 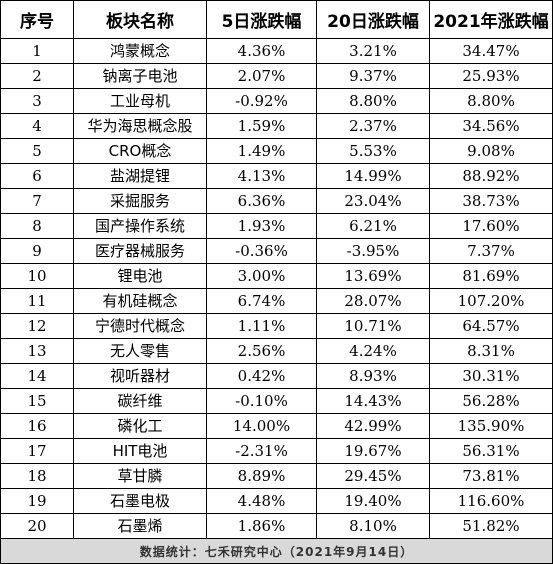 I want to click on table-row: 3 工业母机 -0.92% 8.80% 8.80%, so click(x=276, y=101).